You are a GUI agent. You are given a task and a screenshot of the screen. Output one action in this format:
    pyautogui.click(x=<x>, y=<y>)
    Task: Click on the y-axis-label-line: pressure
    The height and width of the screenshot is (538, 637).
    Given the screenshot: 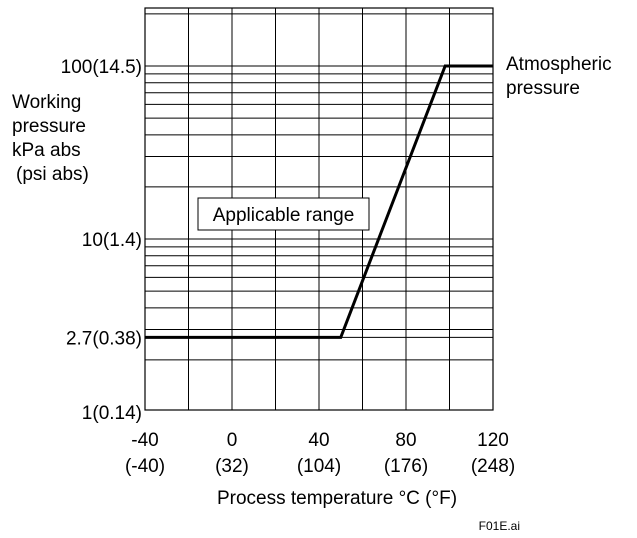 What is the action you would take?
    pyautogui.click(x=49, y=126)
    